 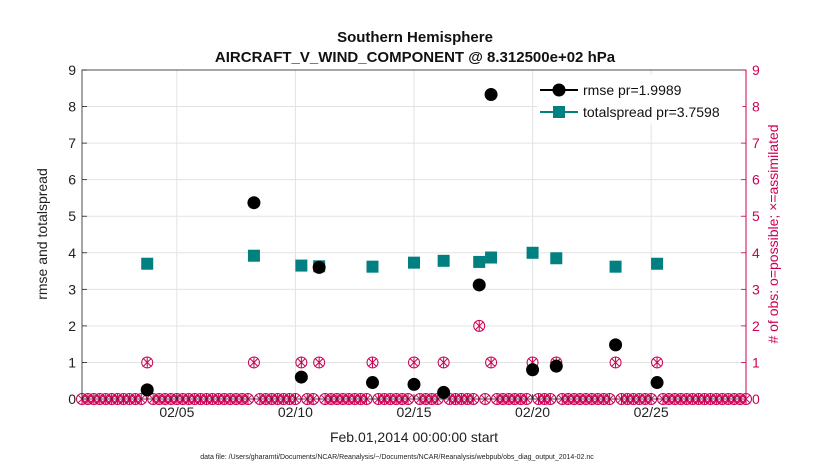 I want to click on left-axis-ticks: 0 1 2 3 4 5 6 7 8 9, so click(x=77, y=234).